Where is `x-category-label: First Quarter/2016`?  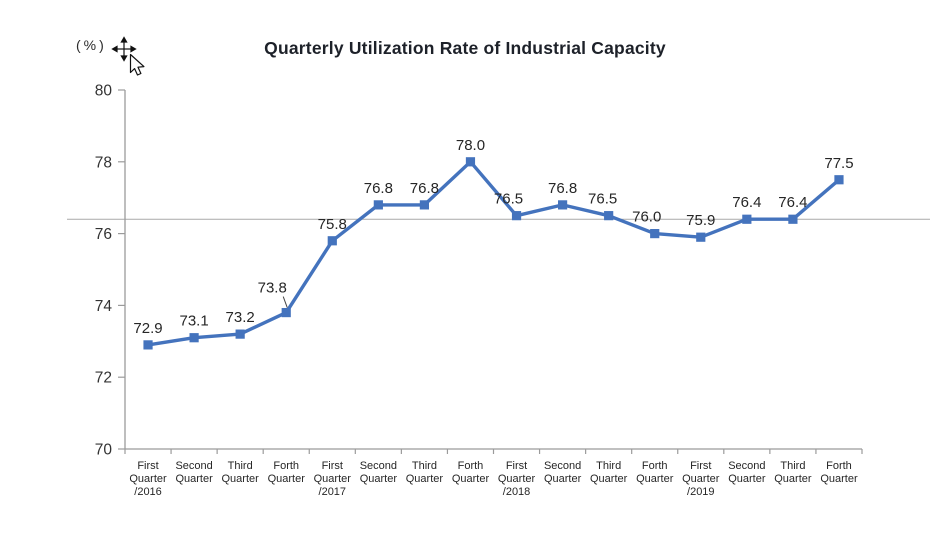 x-category-label: First Quarter/2016 is located at coordinates (148, 479).